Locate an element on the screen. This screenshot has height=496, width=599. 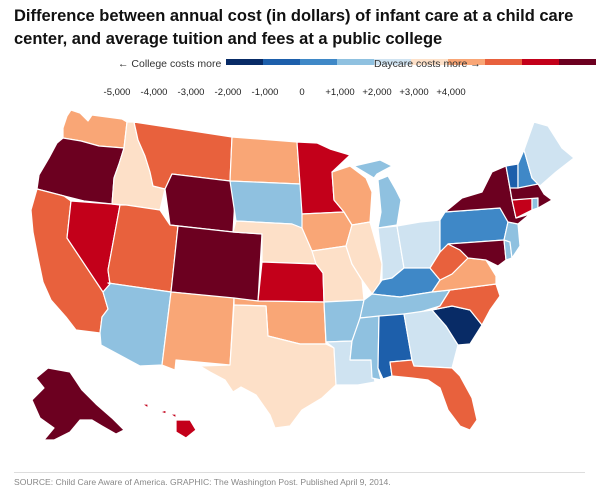
legend-tick-label: -2,000 is located at coordinates (228, 92).